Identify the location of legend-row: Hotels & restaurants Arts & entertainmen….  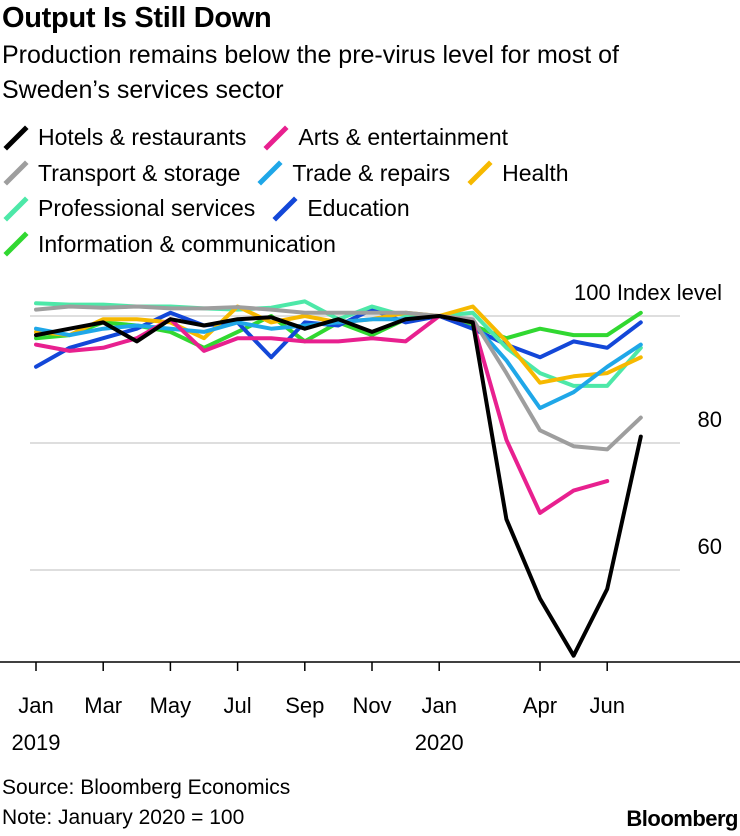
(370, 138).